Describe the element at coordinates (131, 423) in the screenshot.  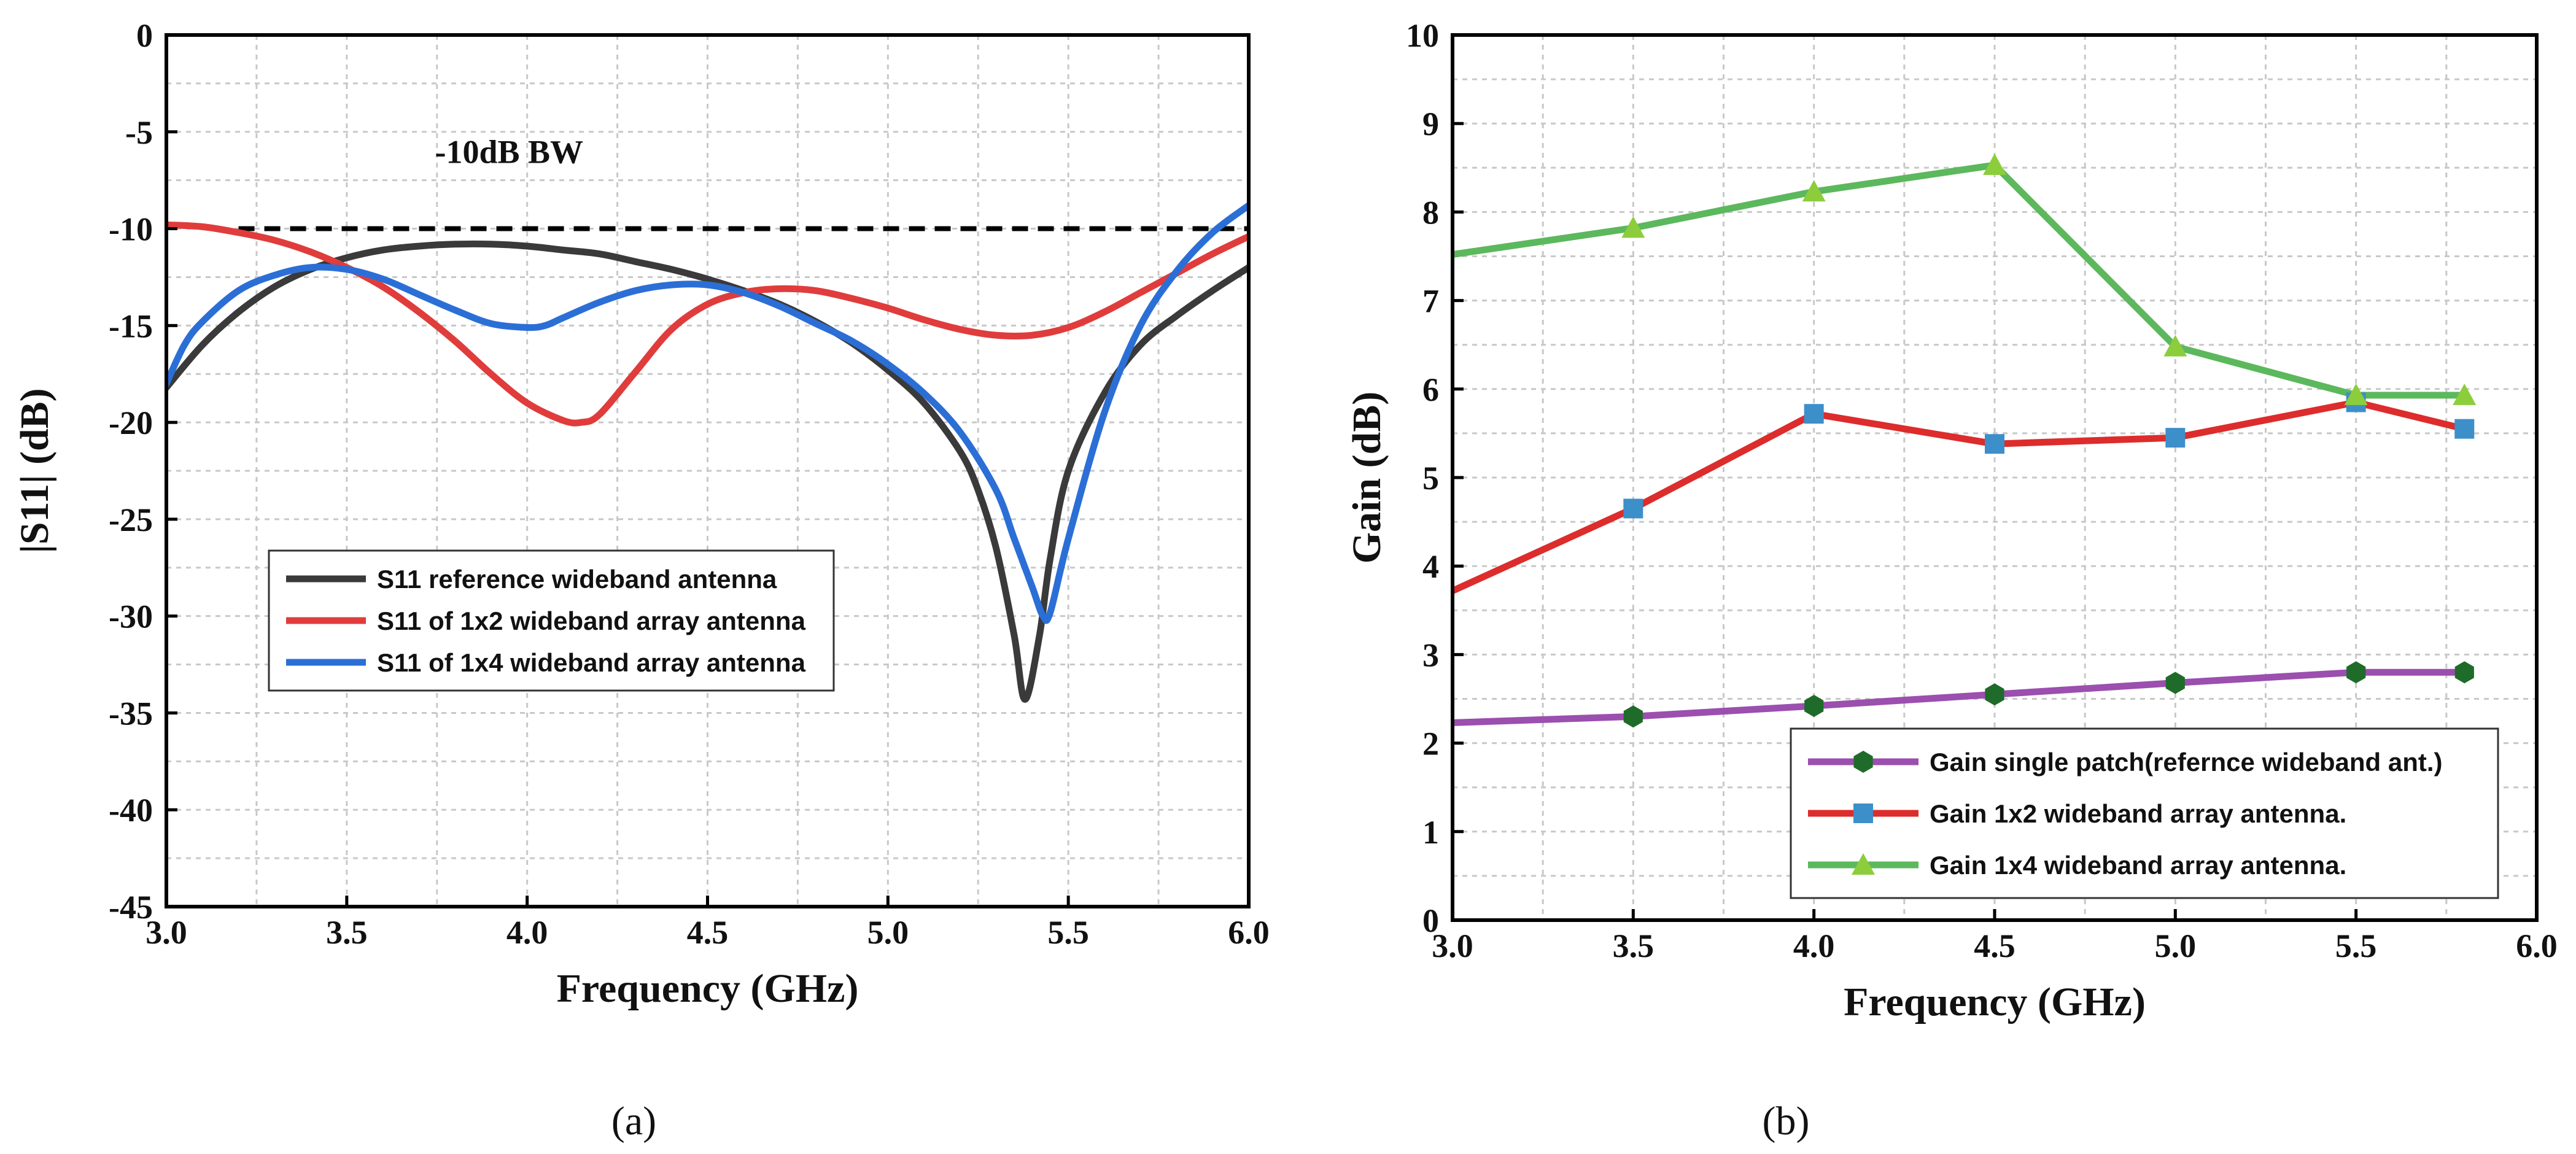
I see `y-tick-label: -20` at that location.